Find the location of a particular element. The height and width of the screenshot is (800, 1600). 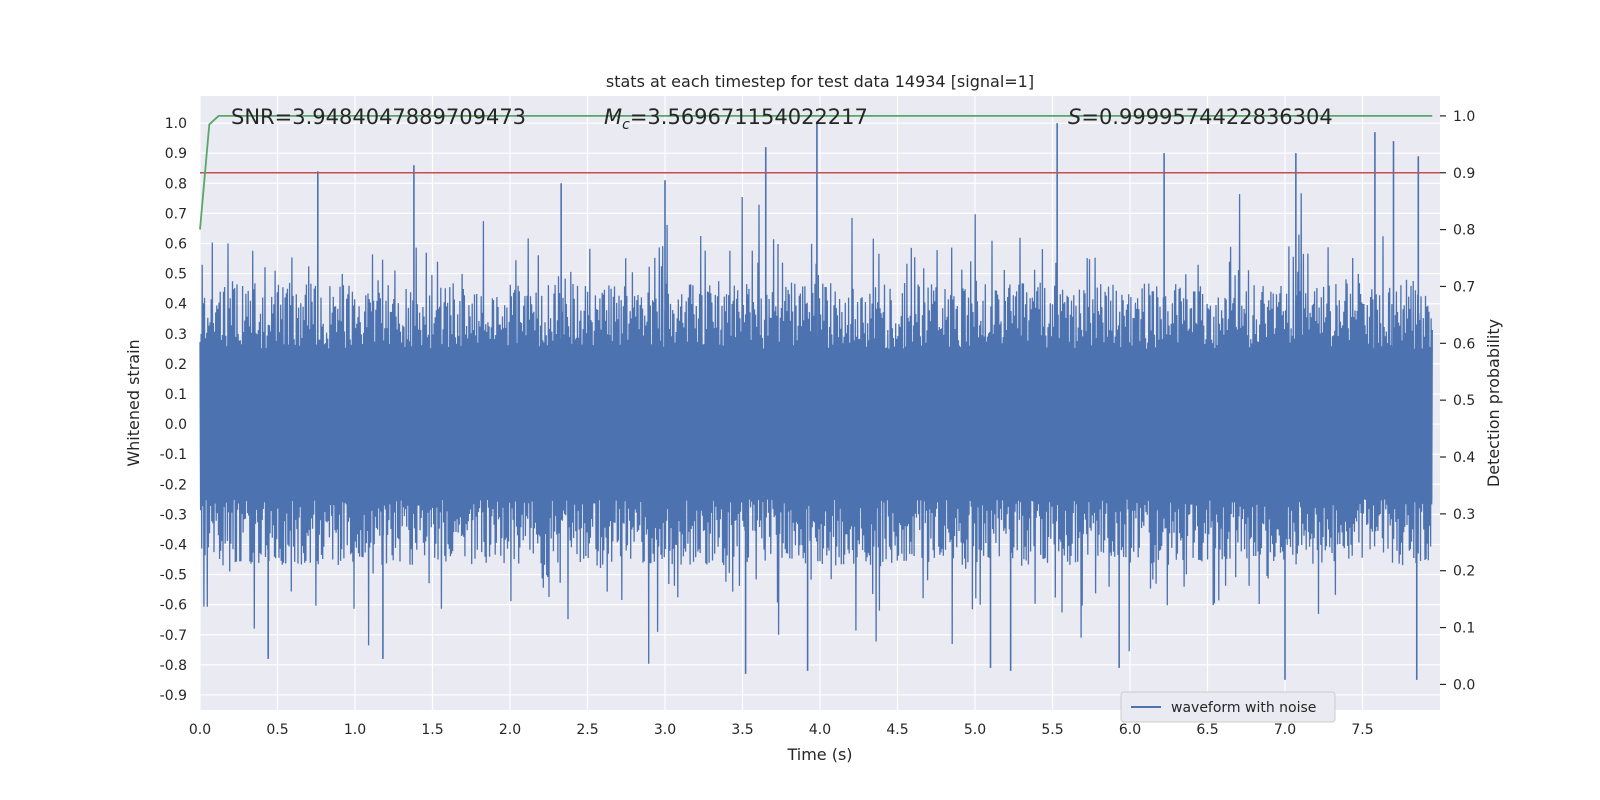

x-tick-label: 1.5 is located at coordinates (432, 730).